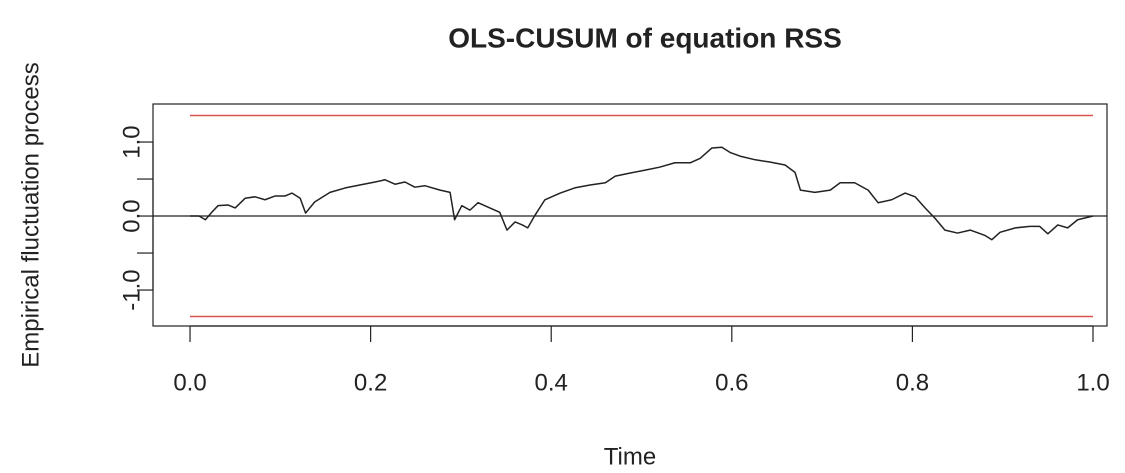  What do you see at coordinates (645, 37) in the screenshot?
I see `chart-title: OLS-CUSUM of equation RSS` at bounding box center [645, 37].